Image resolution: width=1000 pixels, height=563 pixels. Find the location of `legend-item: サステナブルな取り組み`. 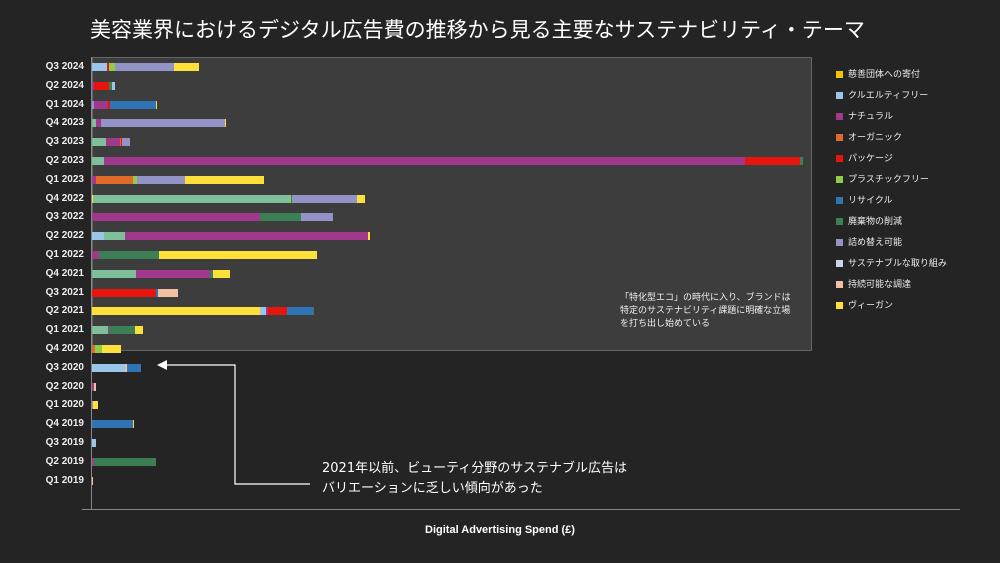

legend-item: サステナブルな取り組み is located at coordinates (891, 262).